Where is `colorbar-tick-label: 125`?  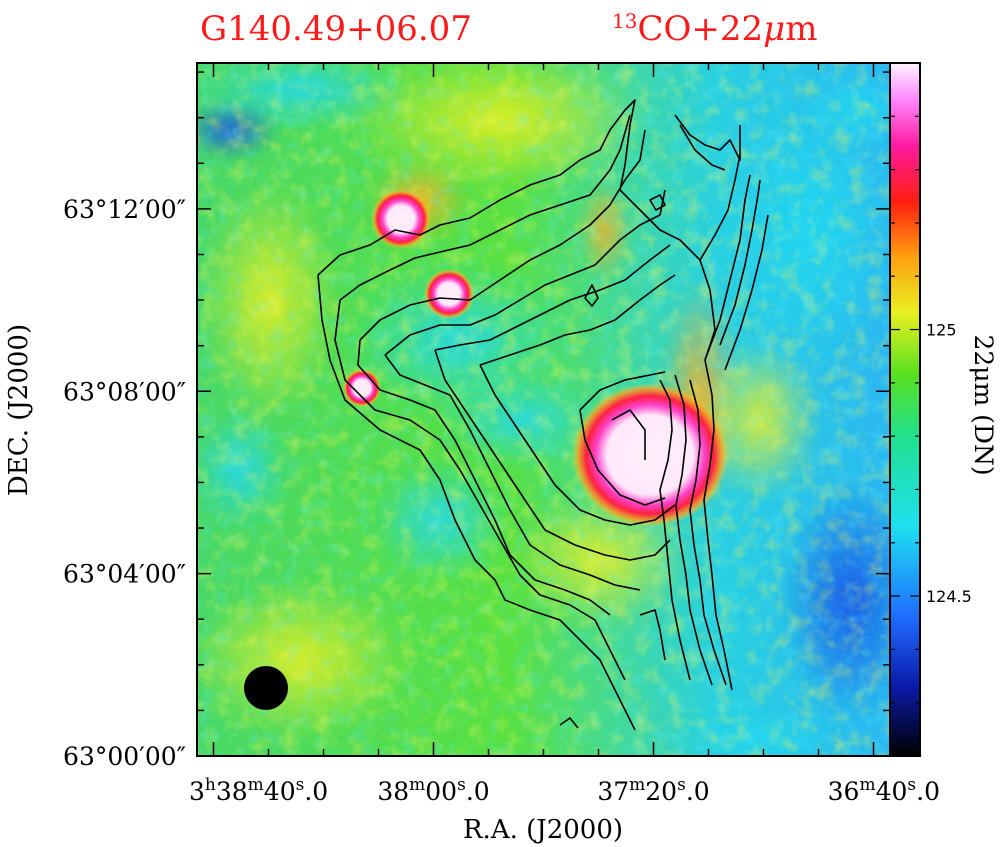 colorbar-tick-label: 125 is located at coordinates (941, 330).